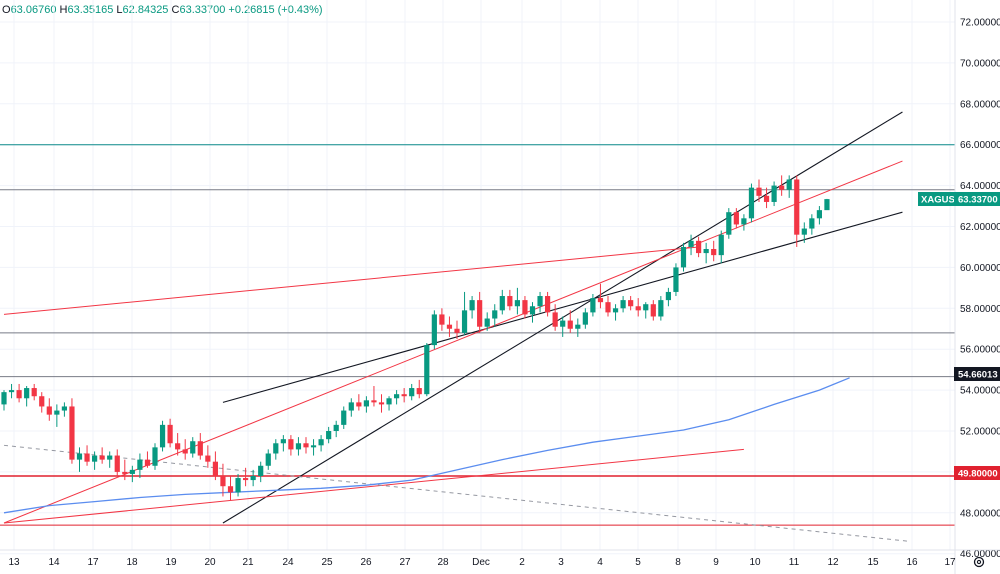 The width and height of the screenshot is (1000, 574). Describe the element at coordinates (980, 23) in the screenshot. I see `y-tick-label: 72.00000` at that location.